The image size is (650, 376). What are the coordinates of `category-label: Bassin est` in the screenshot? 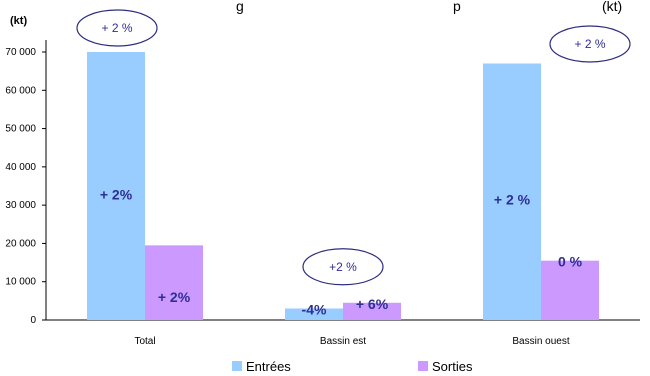 It's located at (343, 341).